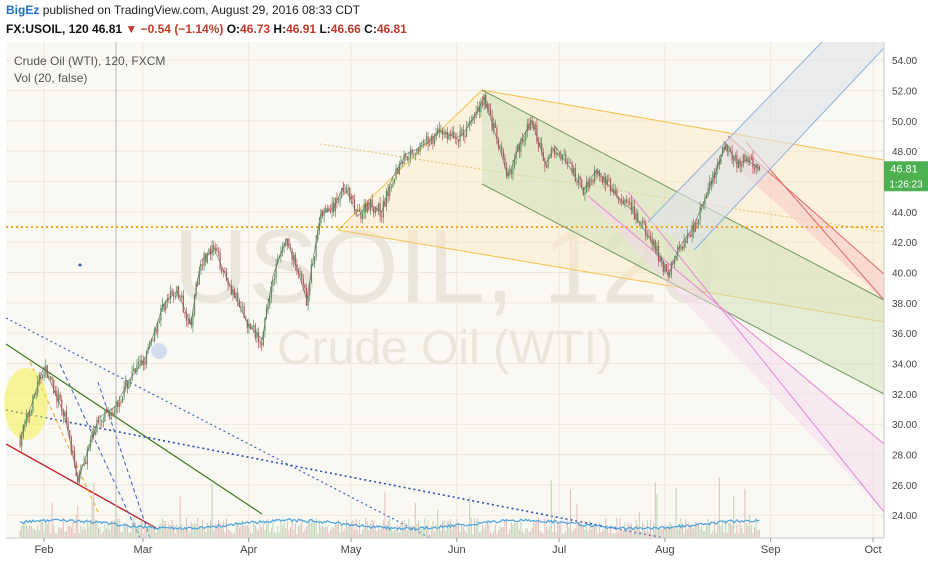  Describe the element at coordinates (904, 425) in the screenshot. I see `y-tick-label: 30.00` at that location.